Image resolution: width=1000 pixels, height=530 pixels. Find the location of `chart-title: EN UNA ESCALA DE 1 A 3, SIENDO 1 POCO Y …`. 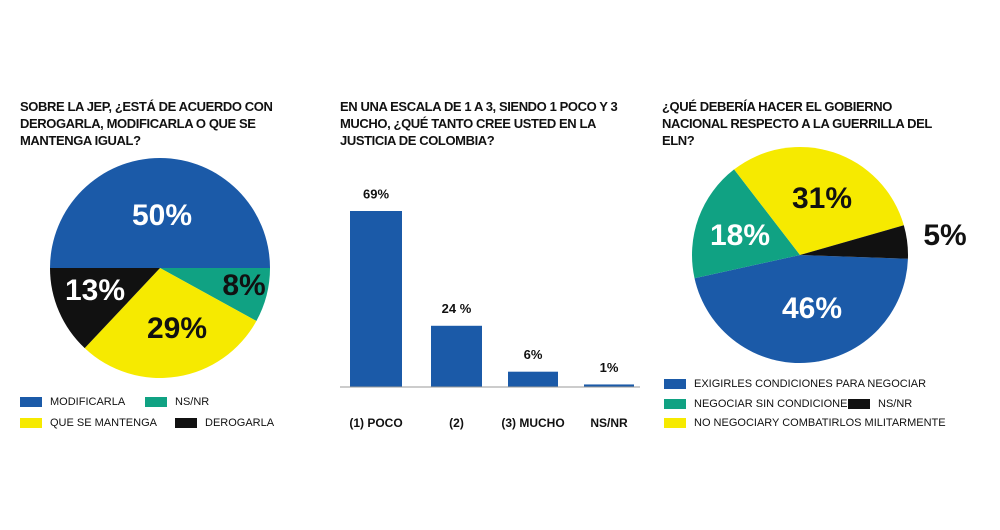

chart-title: EN UNA ESCALA DE 1 A 3, SIENDO 1 POCO Y … is located at coordinates (479, 123).